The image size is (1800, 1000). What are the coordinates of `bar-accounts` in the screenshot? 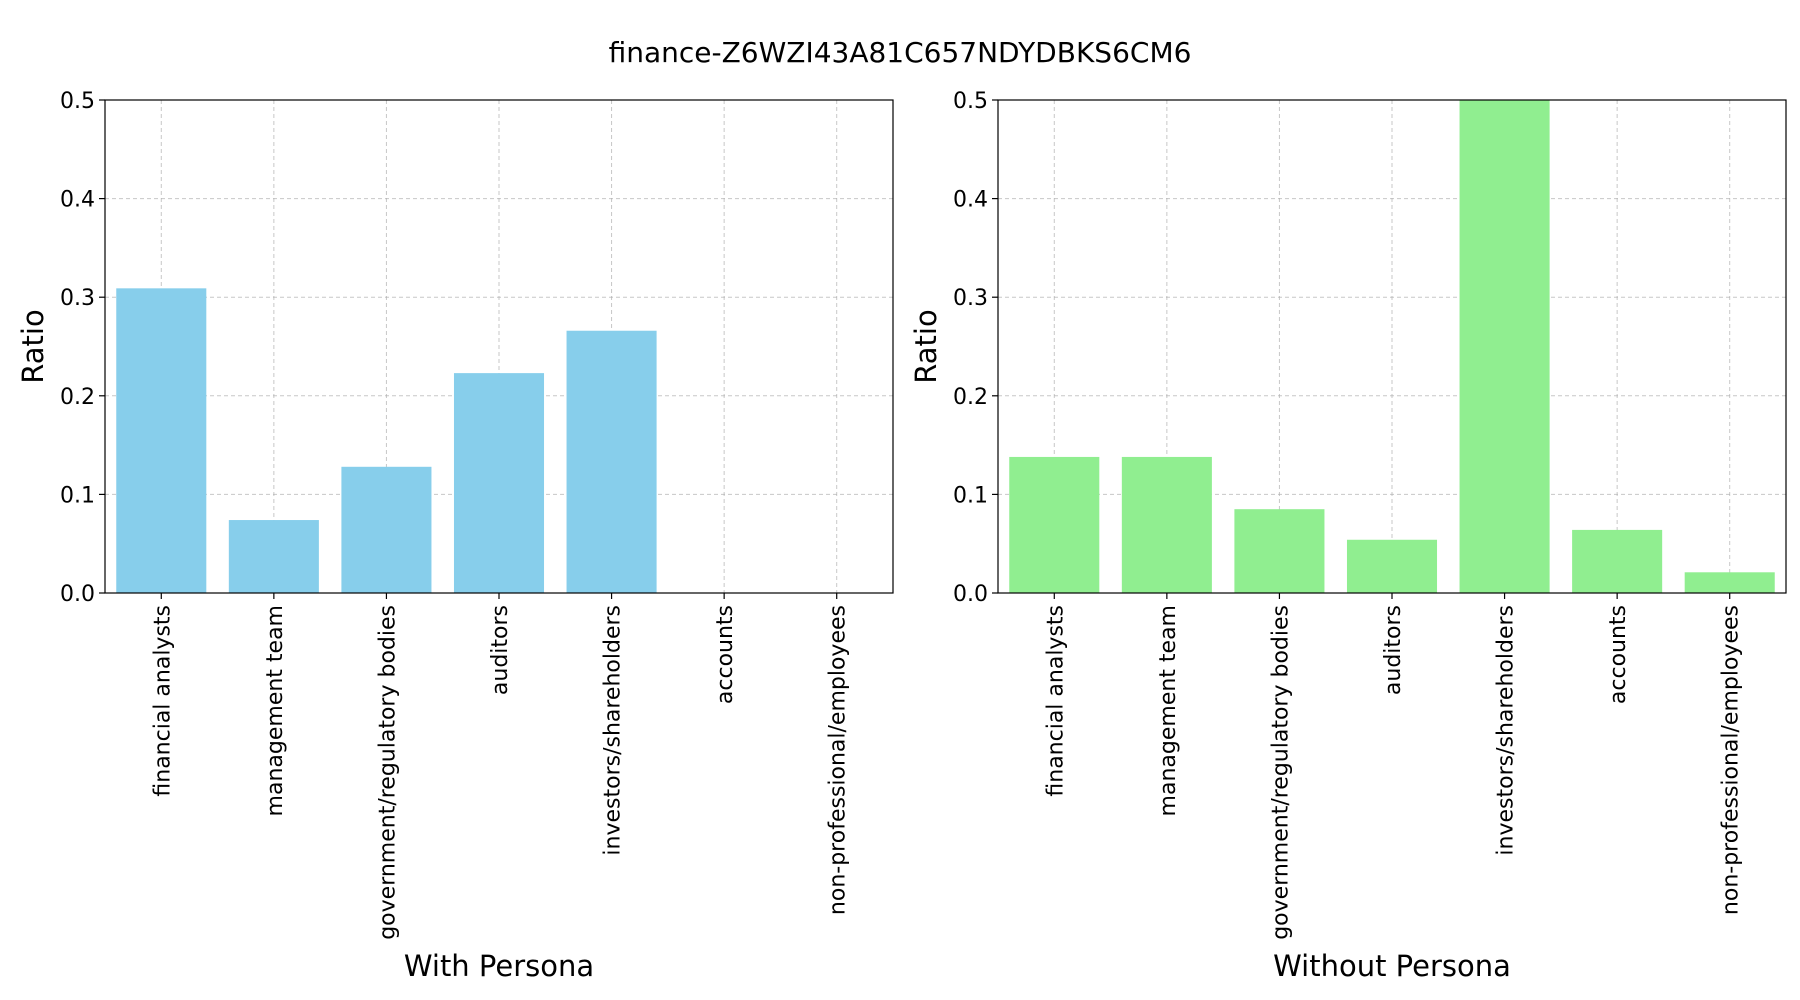 It's located at (1617, 561).